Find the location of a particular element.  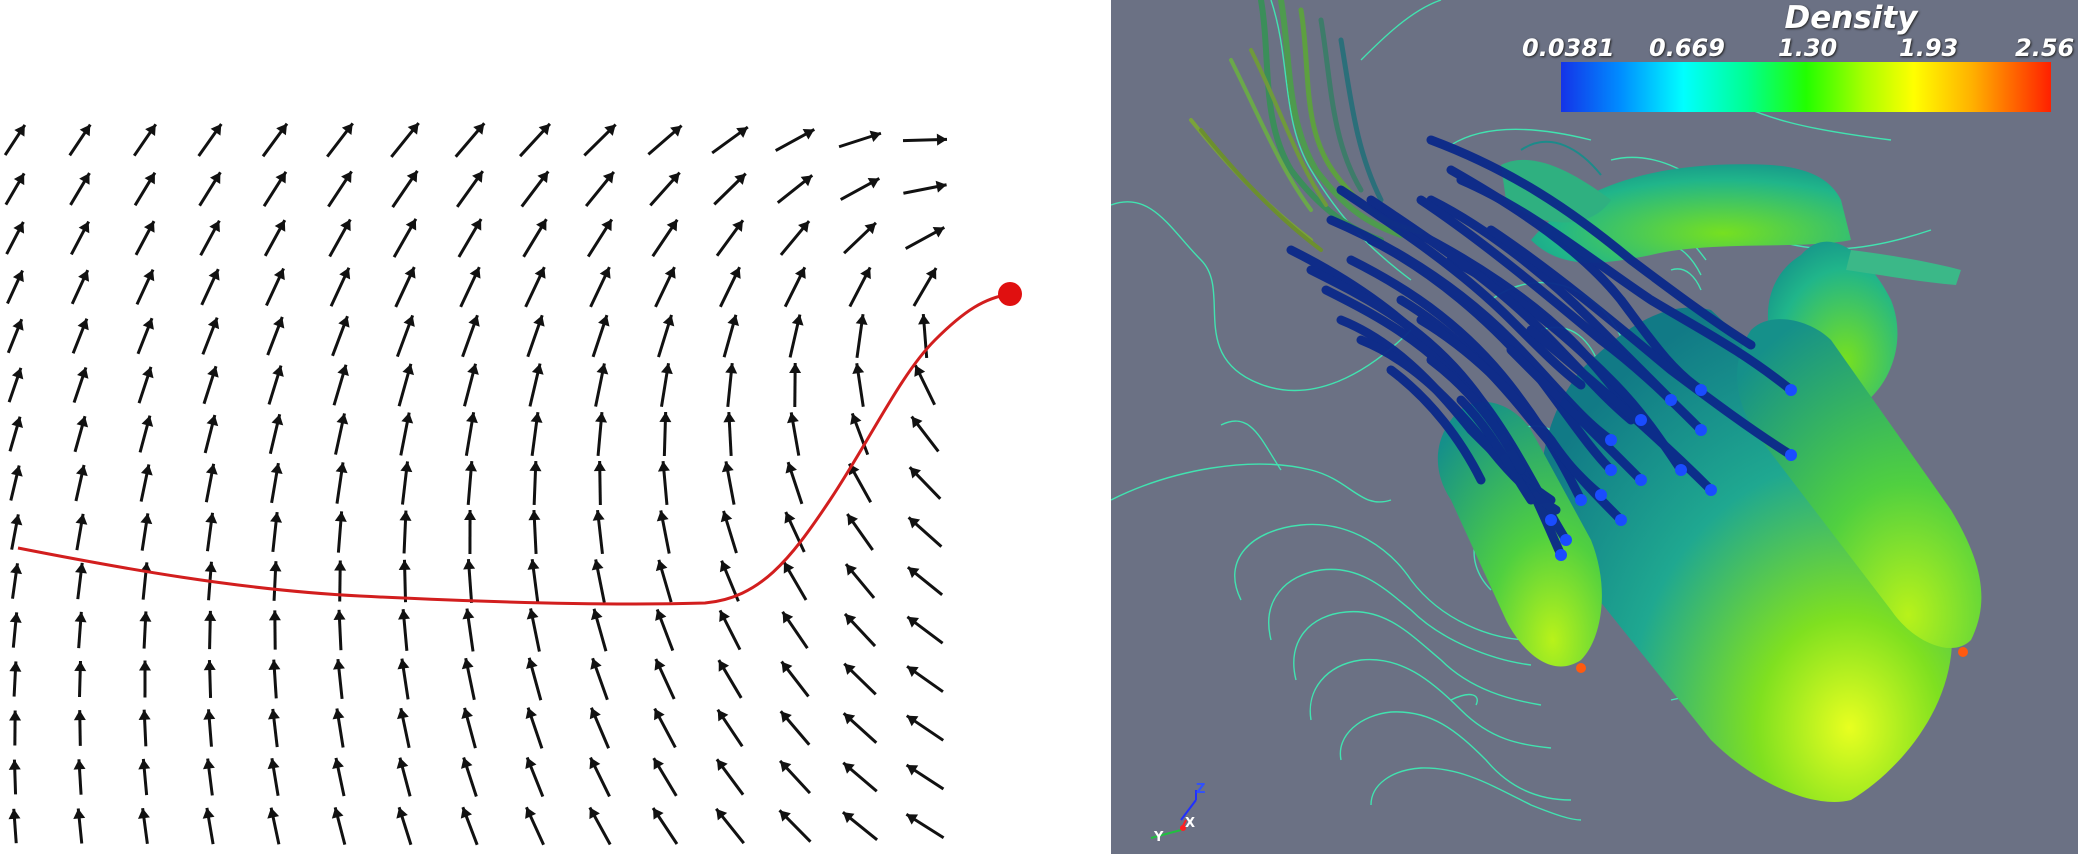

axis-label-z: Z is located at coordinates (1201, 789).